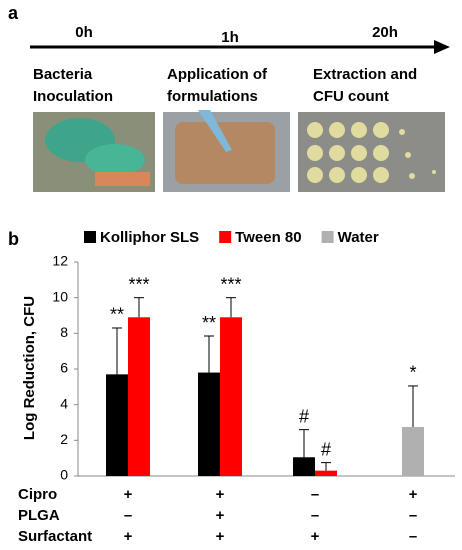  What do you see at coordinates (64, 368) in the screenshot?
I see `y-tick-label: 6` at bounding box center [64, 368].